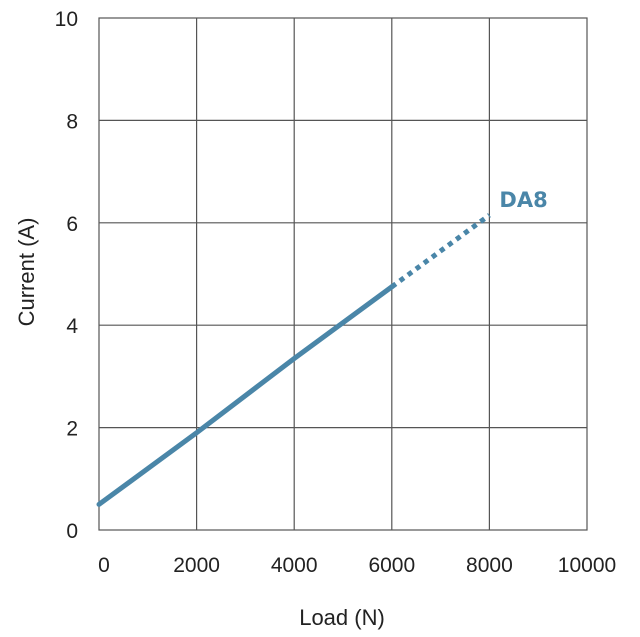 Image resolution: width=640 pixels, height=637 pixels. Describe the element at coordinates (342, 617) in the screenshot. I see `x-axis-title: Load (N)` at that location.